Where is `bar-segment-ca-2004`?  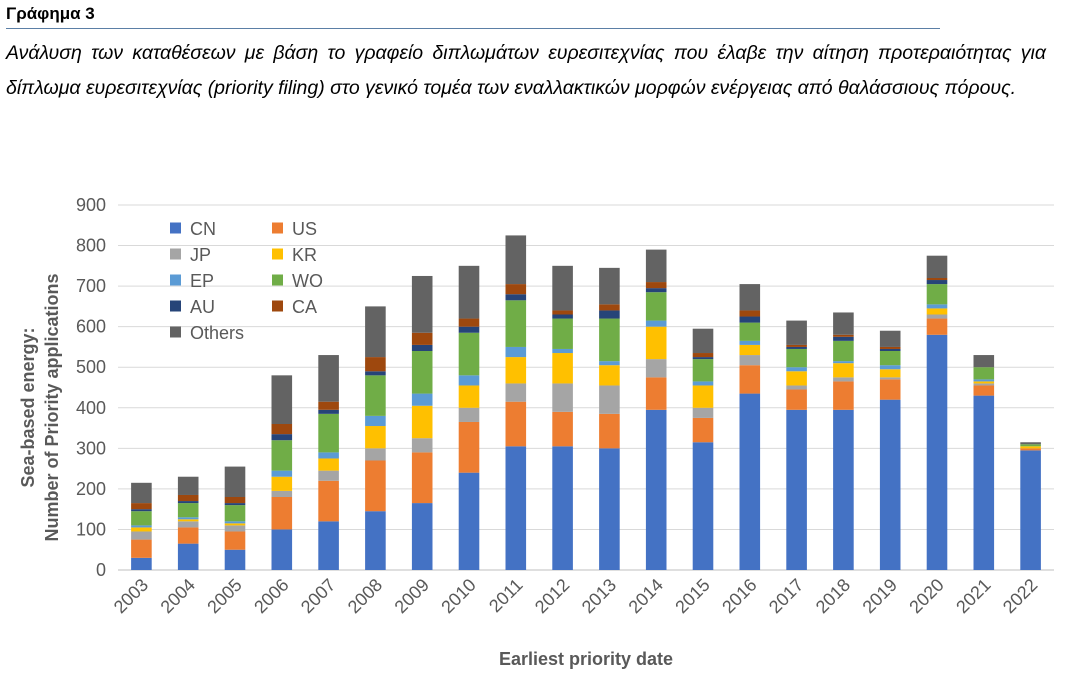 bar-segment-ca-2004 is located at coordinates (188, 498).